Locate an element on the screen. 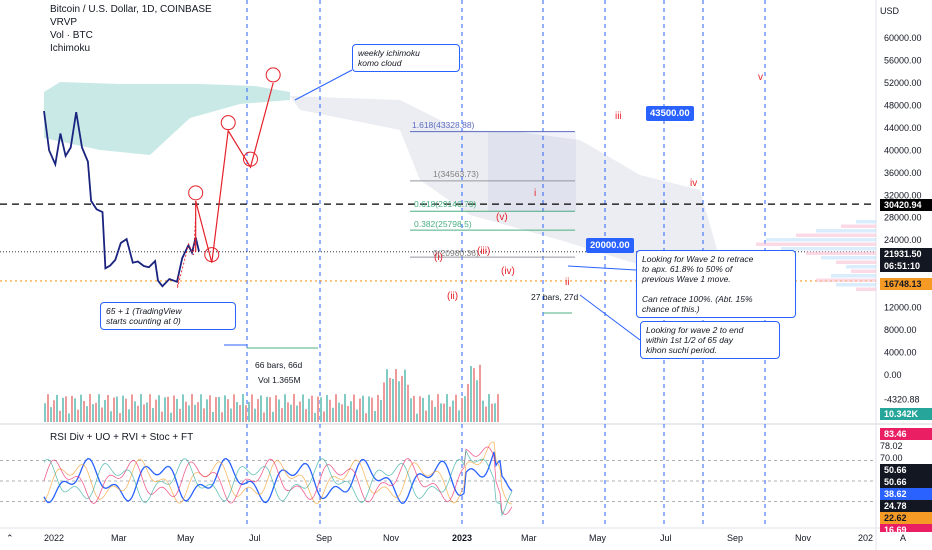 The width and height of the screenshot is (932, 550). x-tick-jul23: Jul is located at coordinates (666, 538).